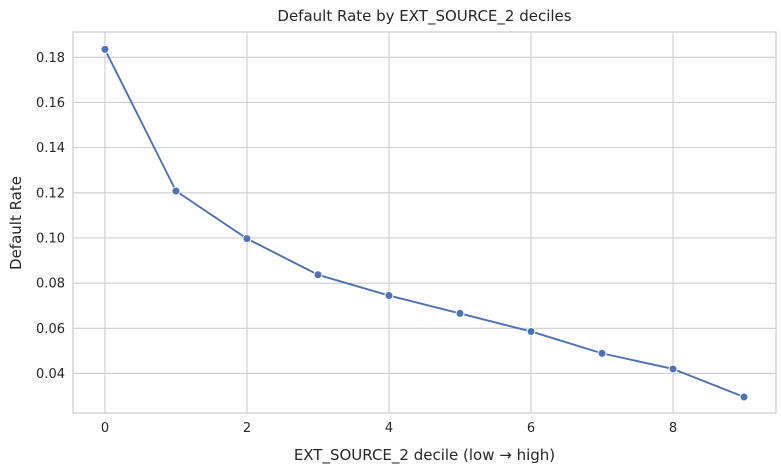  Describe the element at coordinates (50, 58) in the screenshot. I see `y-tick-label: 0.18` at that location.